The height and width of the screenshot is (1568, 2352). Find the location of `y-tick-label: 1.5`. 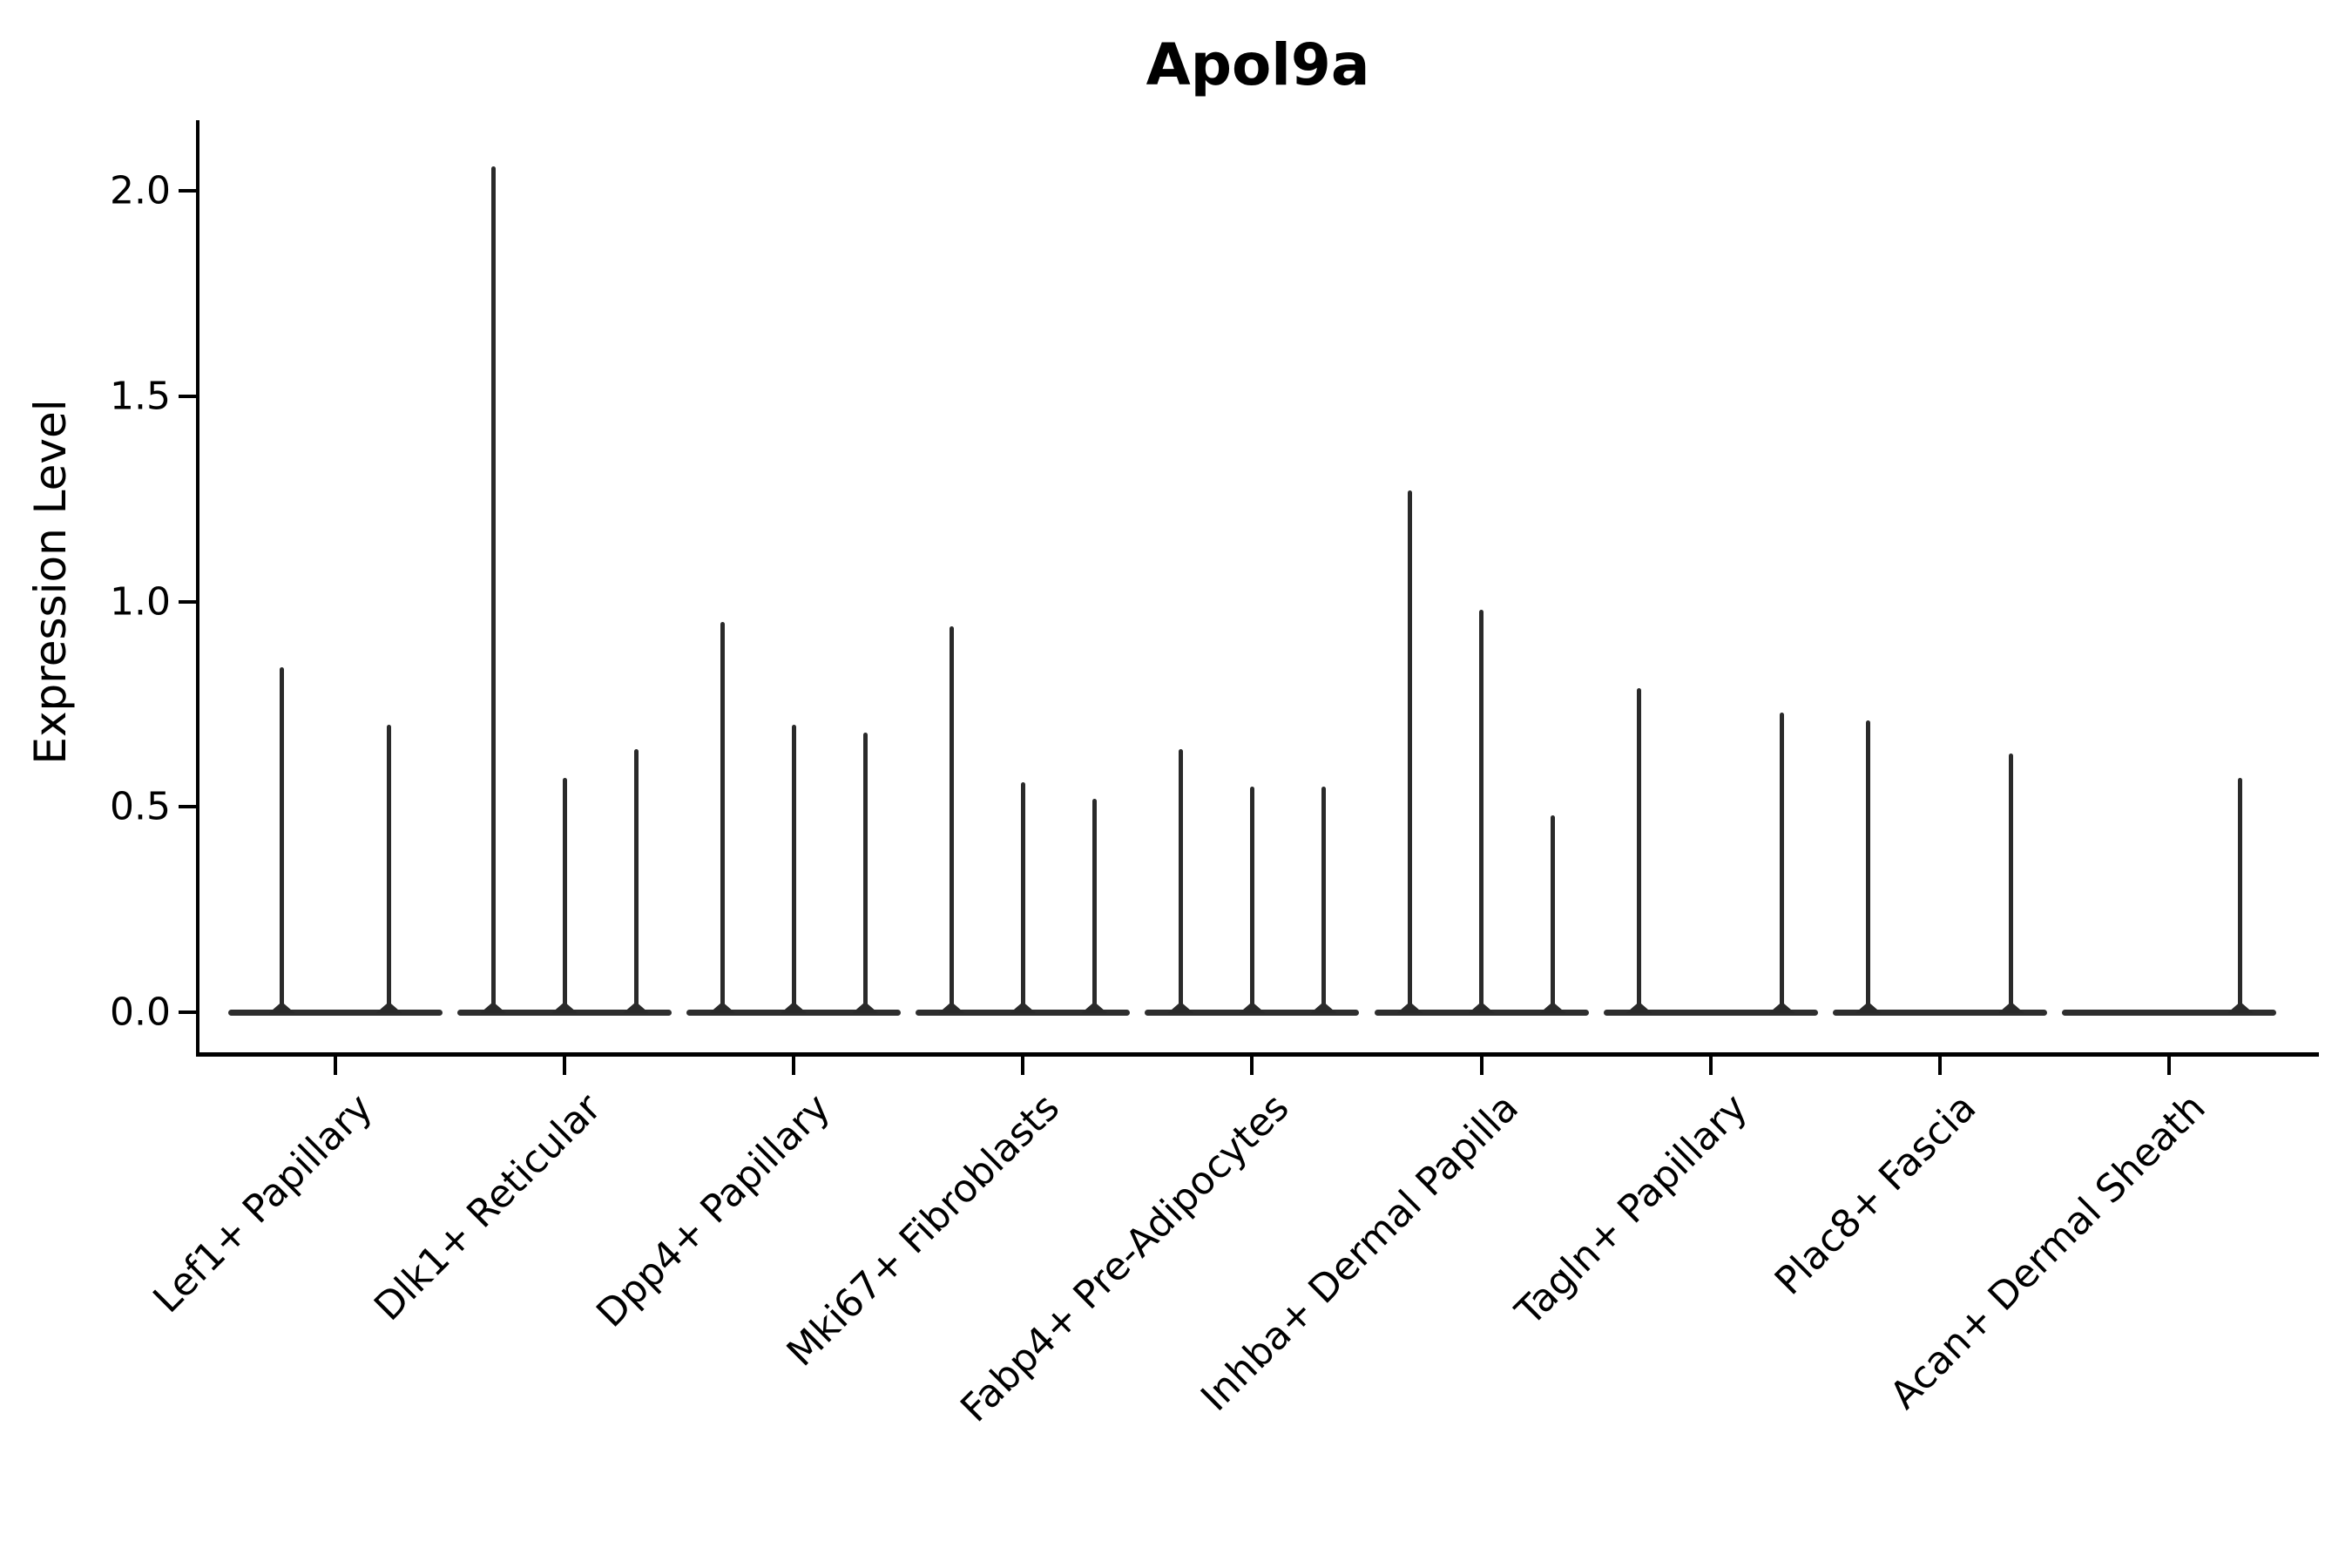

y-tick-label: 1.5 is located at coordinates (140, 396).